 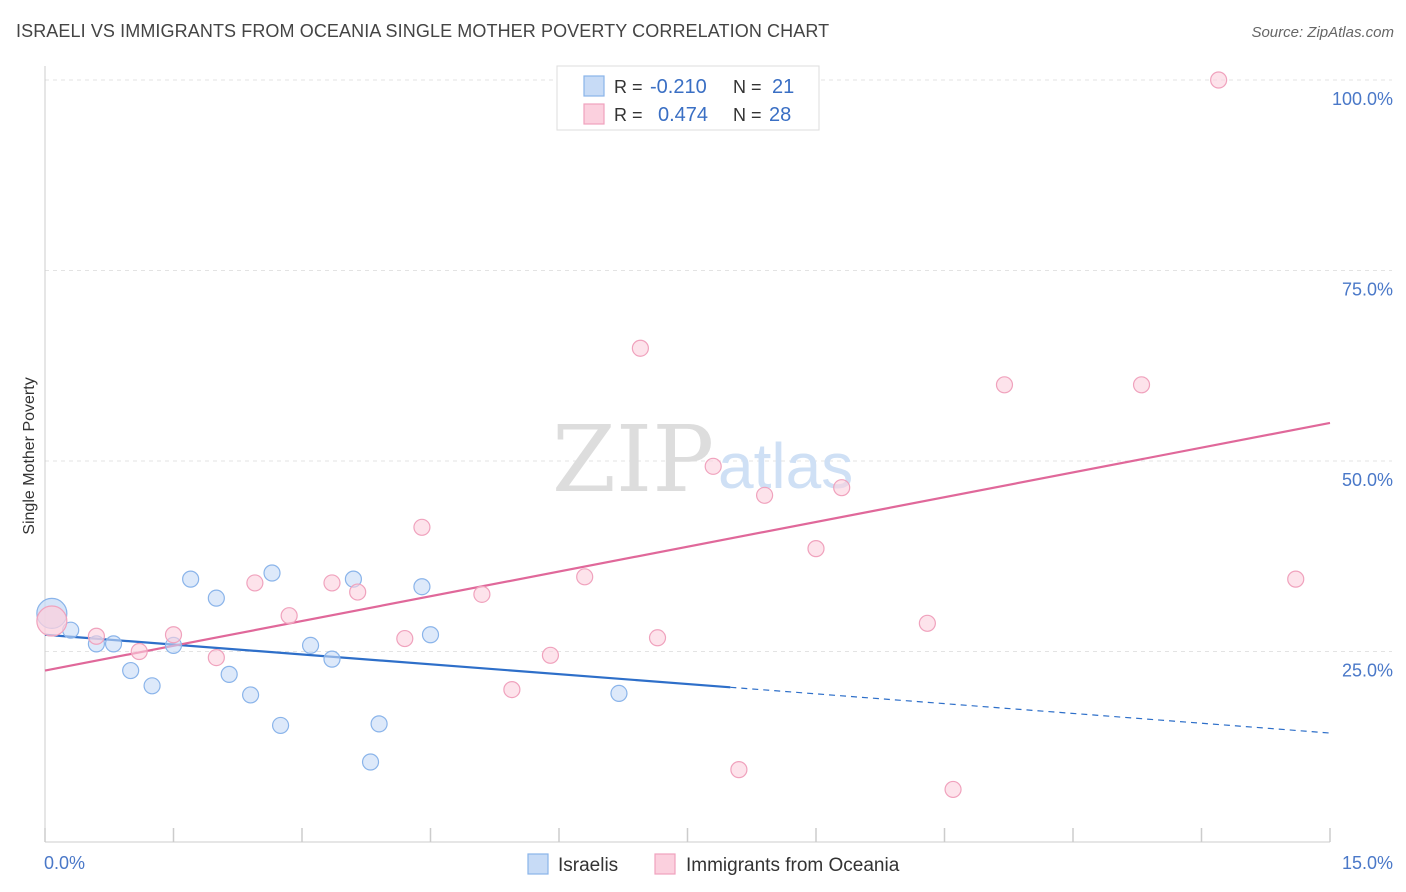 What do you see at coordinates (29, 455) in the screenshot?
I see `y-axis-label: Single Mother Poverty` at bounding box center [29, 455].